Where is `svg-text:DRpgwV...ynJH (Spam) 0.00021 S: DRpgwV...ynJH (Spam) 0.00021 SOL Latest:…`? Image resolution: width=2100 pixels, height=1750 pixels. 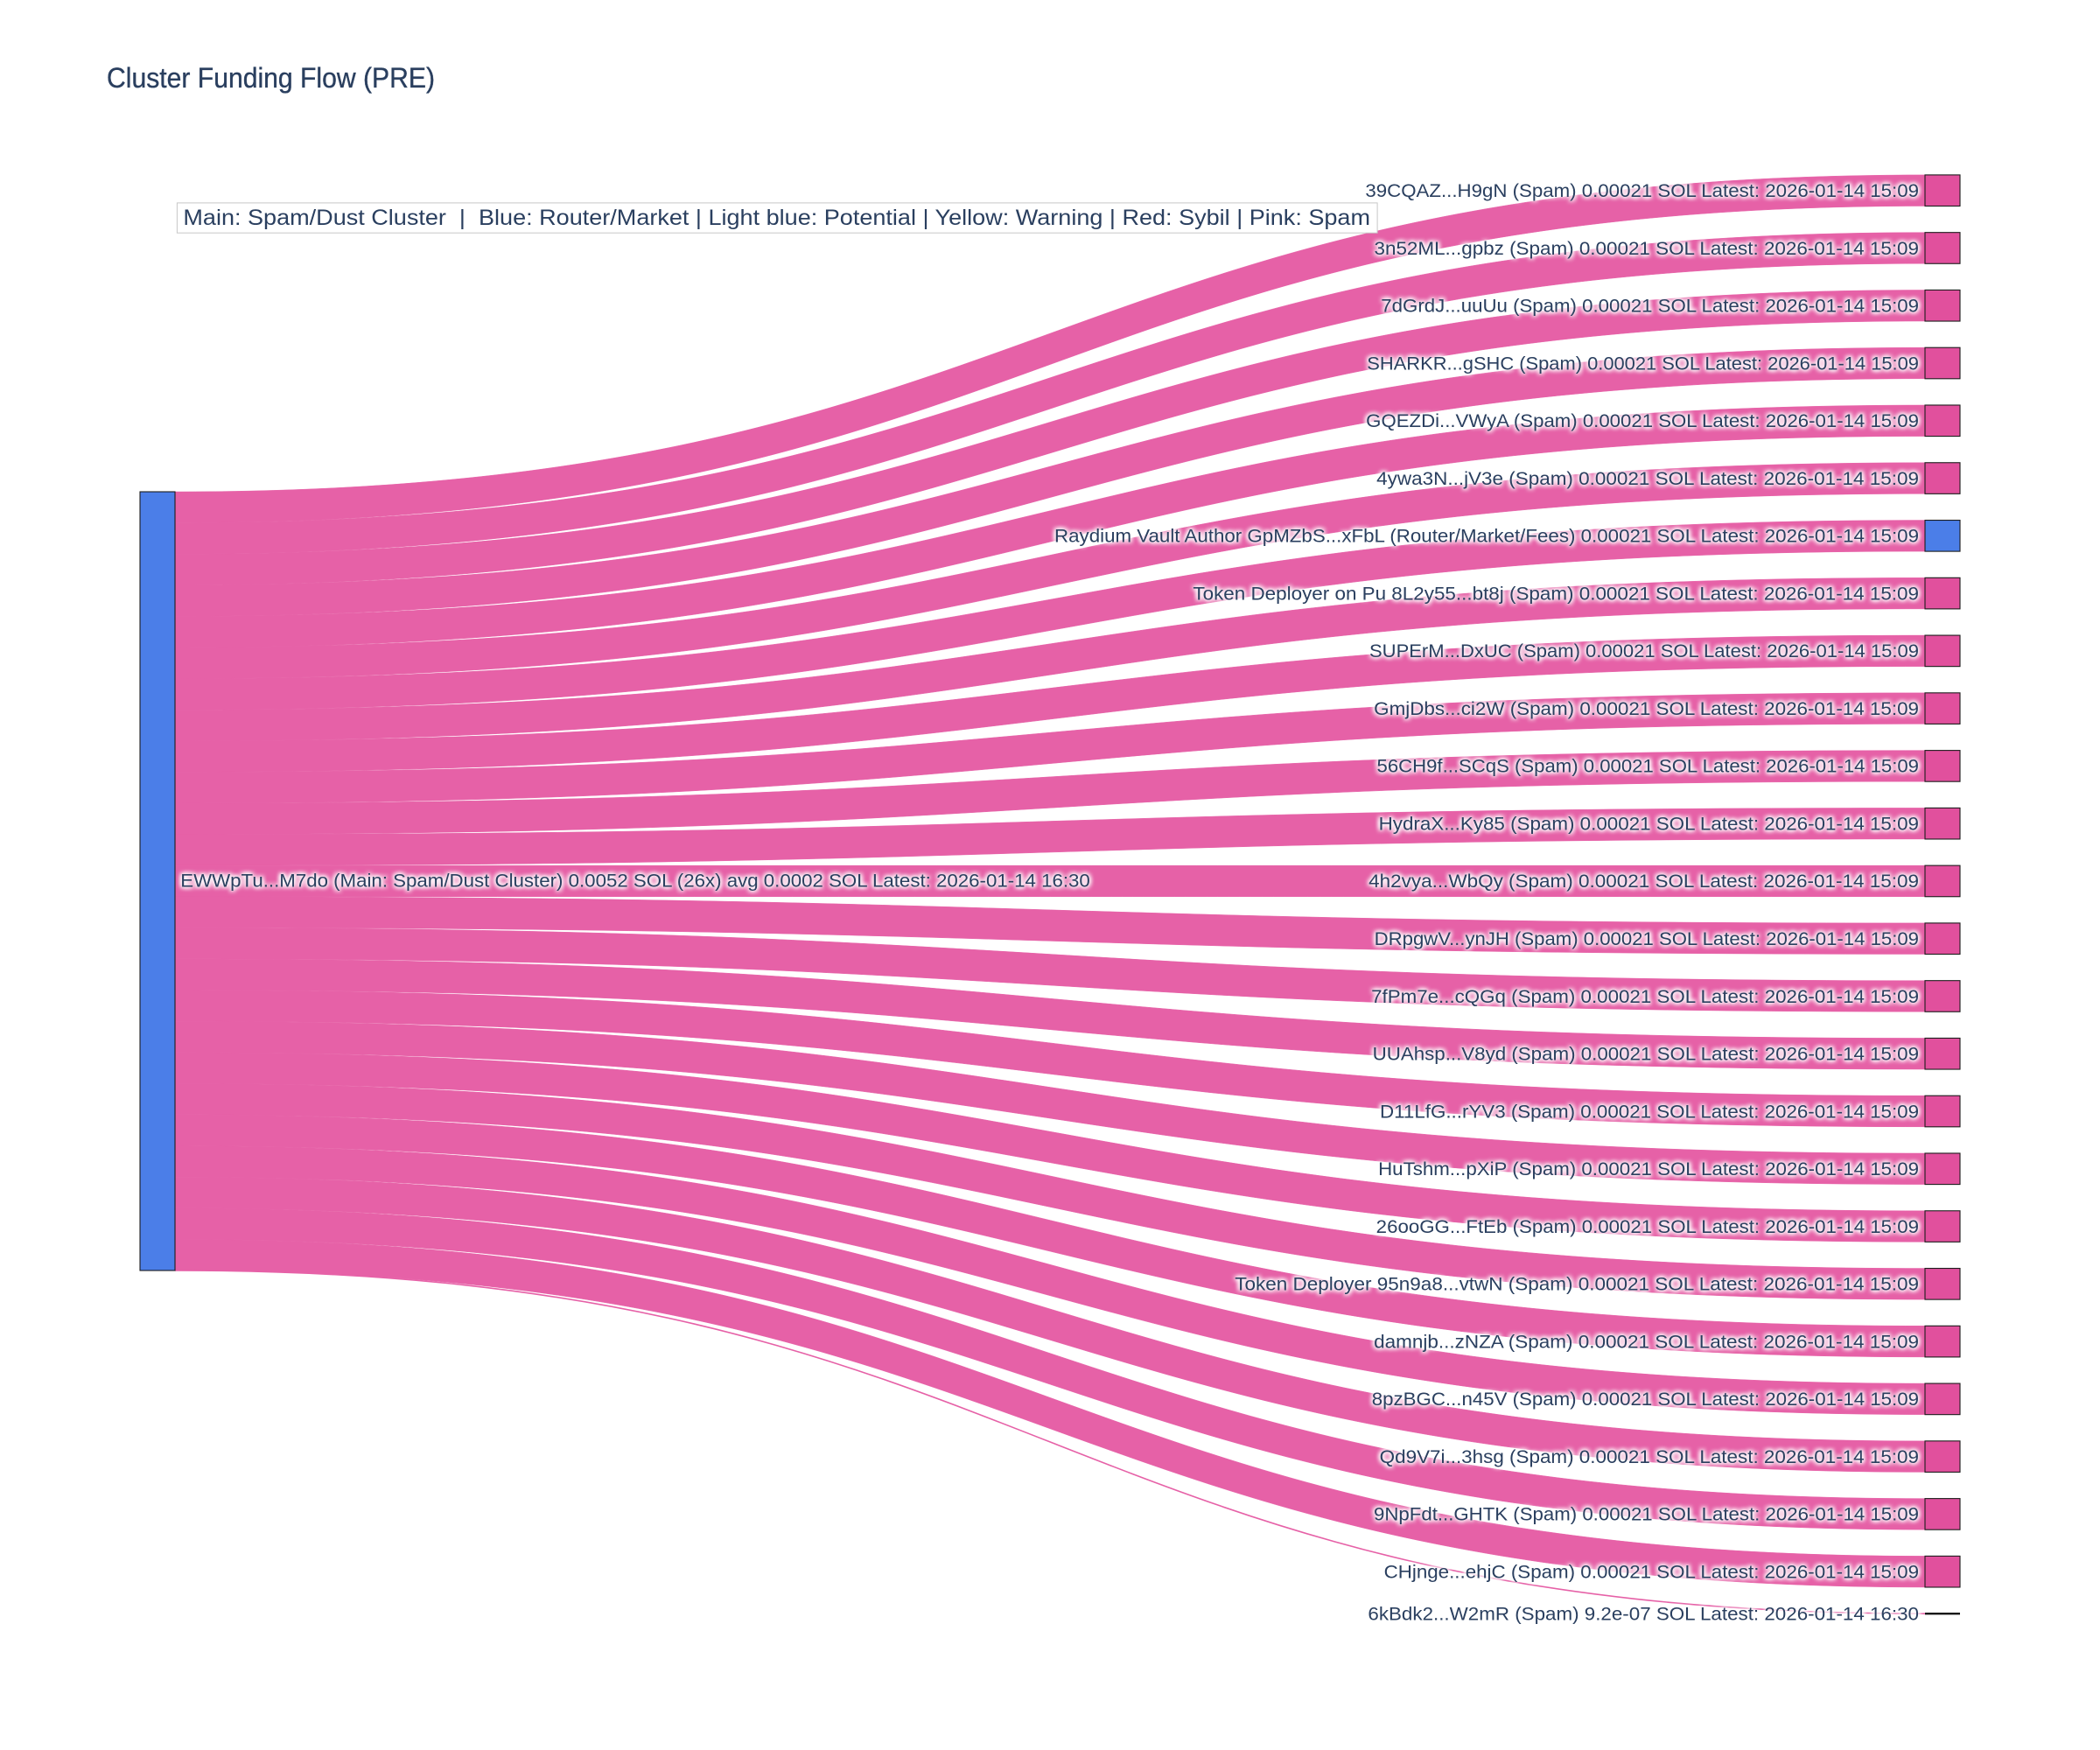
svg-text:DRpgwV...ynJH (Spam) 0.00021 S: DRpgwV...ynJH (Spam) 0.00021 SOL Latest:… is located at coordinates (1647, 939).